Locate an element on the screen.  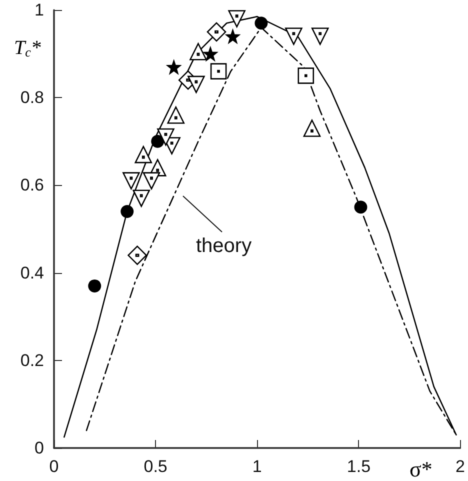
y-tick-label: 0.8 is located at coordinates (32, 98).